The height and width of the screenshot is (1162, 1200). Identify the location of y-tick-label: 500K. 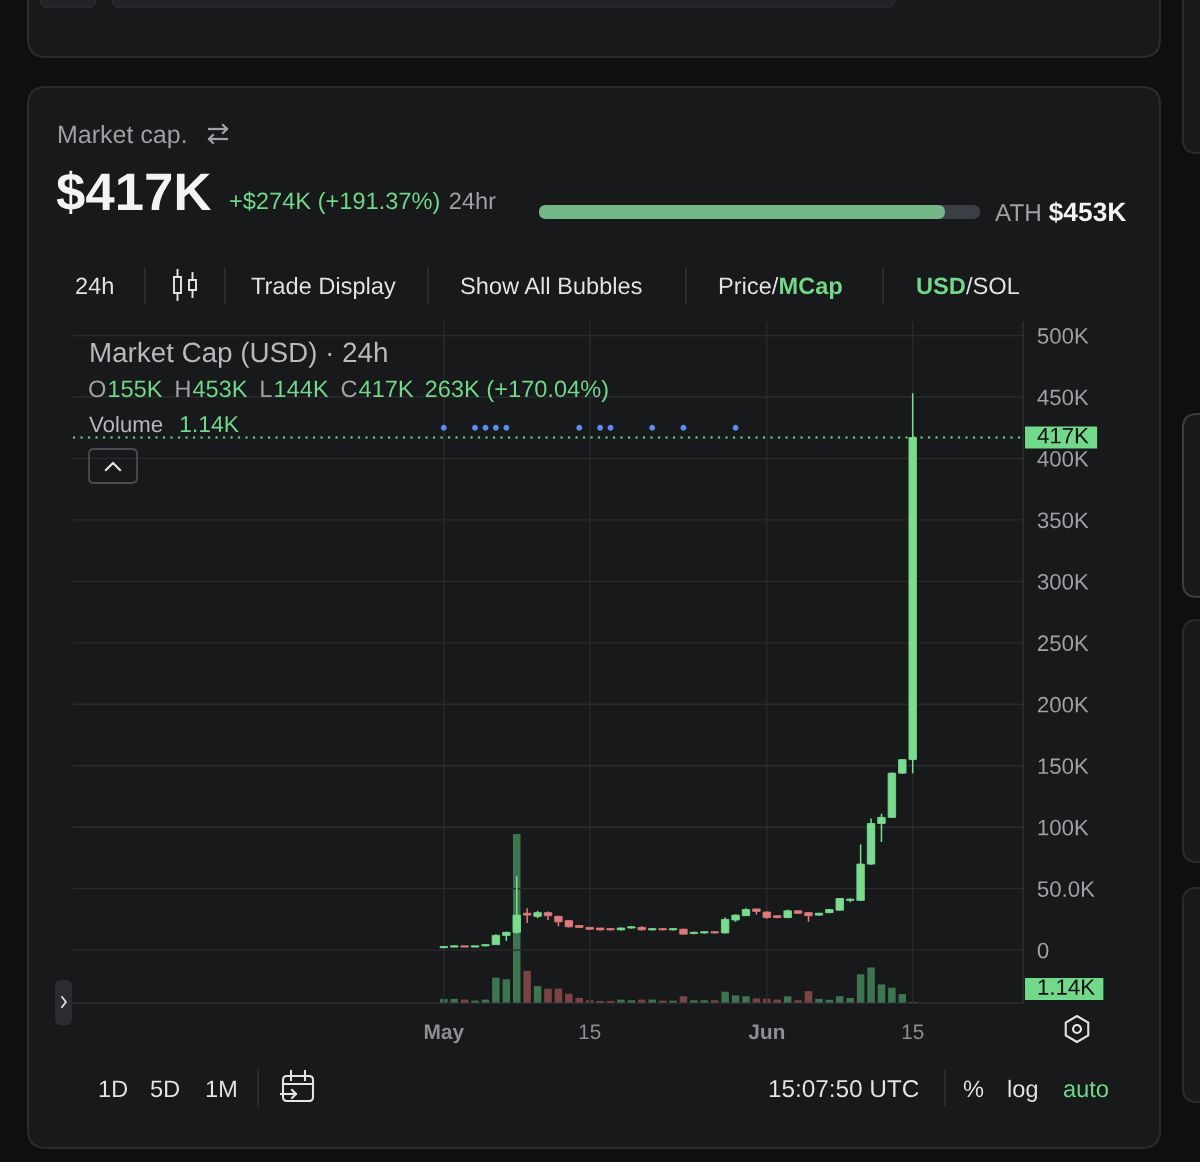
(1063, 336).